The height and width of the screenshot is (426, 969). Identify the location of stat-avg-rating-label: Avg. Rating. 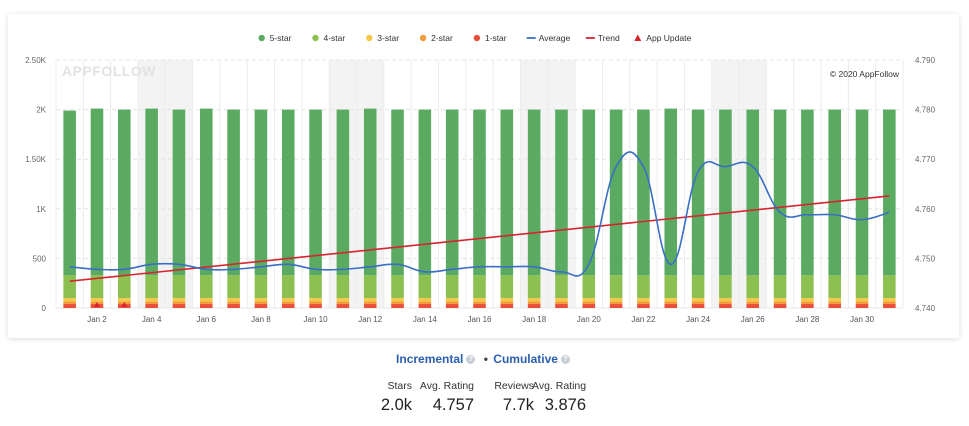
(446, 386).